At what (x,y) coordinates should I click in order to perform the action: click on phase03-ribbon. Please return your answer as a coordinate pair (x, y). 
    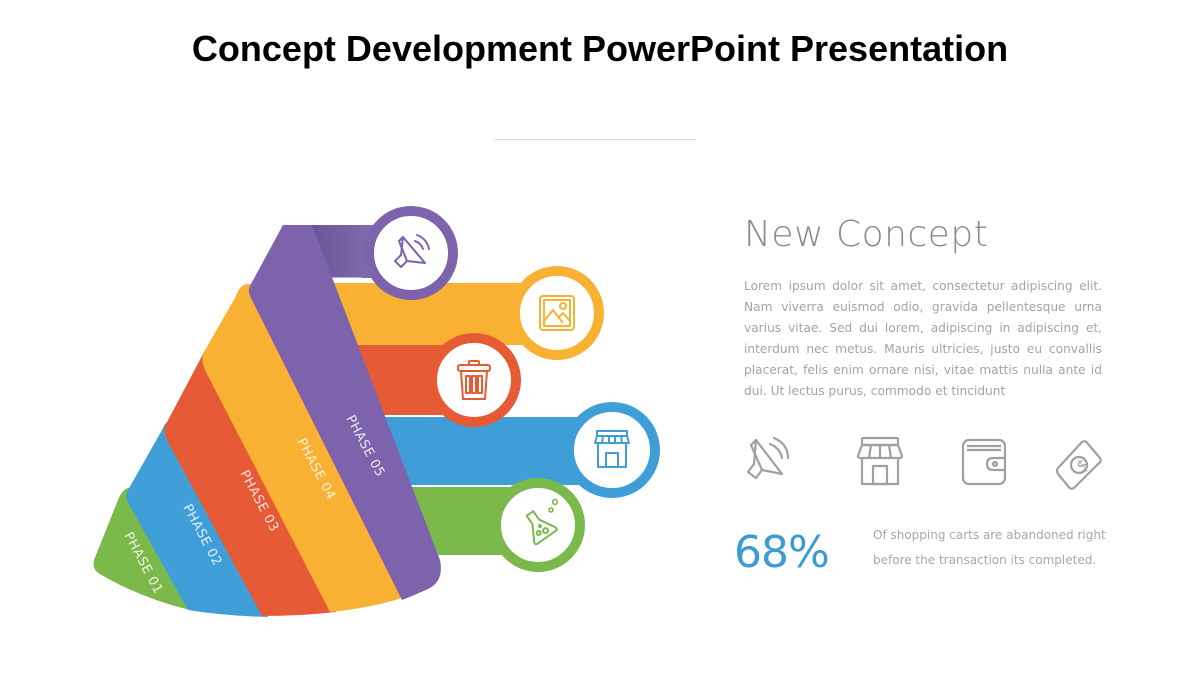
    Looking at the image, I should click on (250, 481).